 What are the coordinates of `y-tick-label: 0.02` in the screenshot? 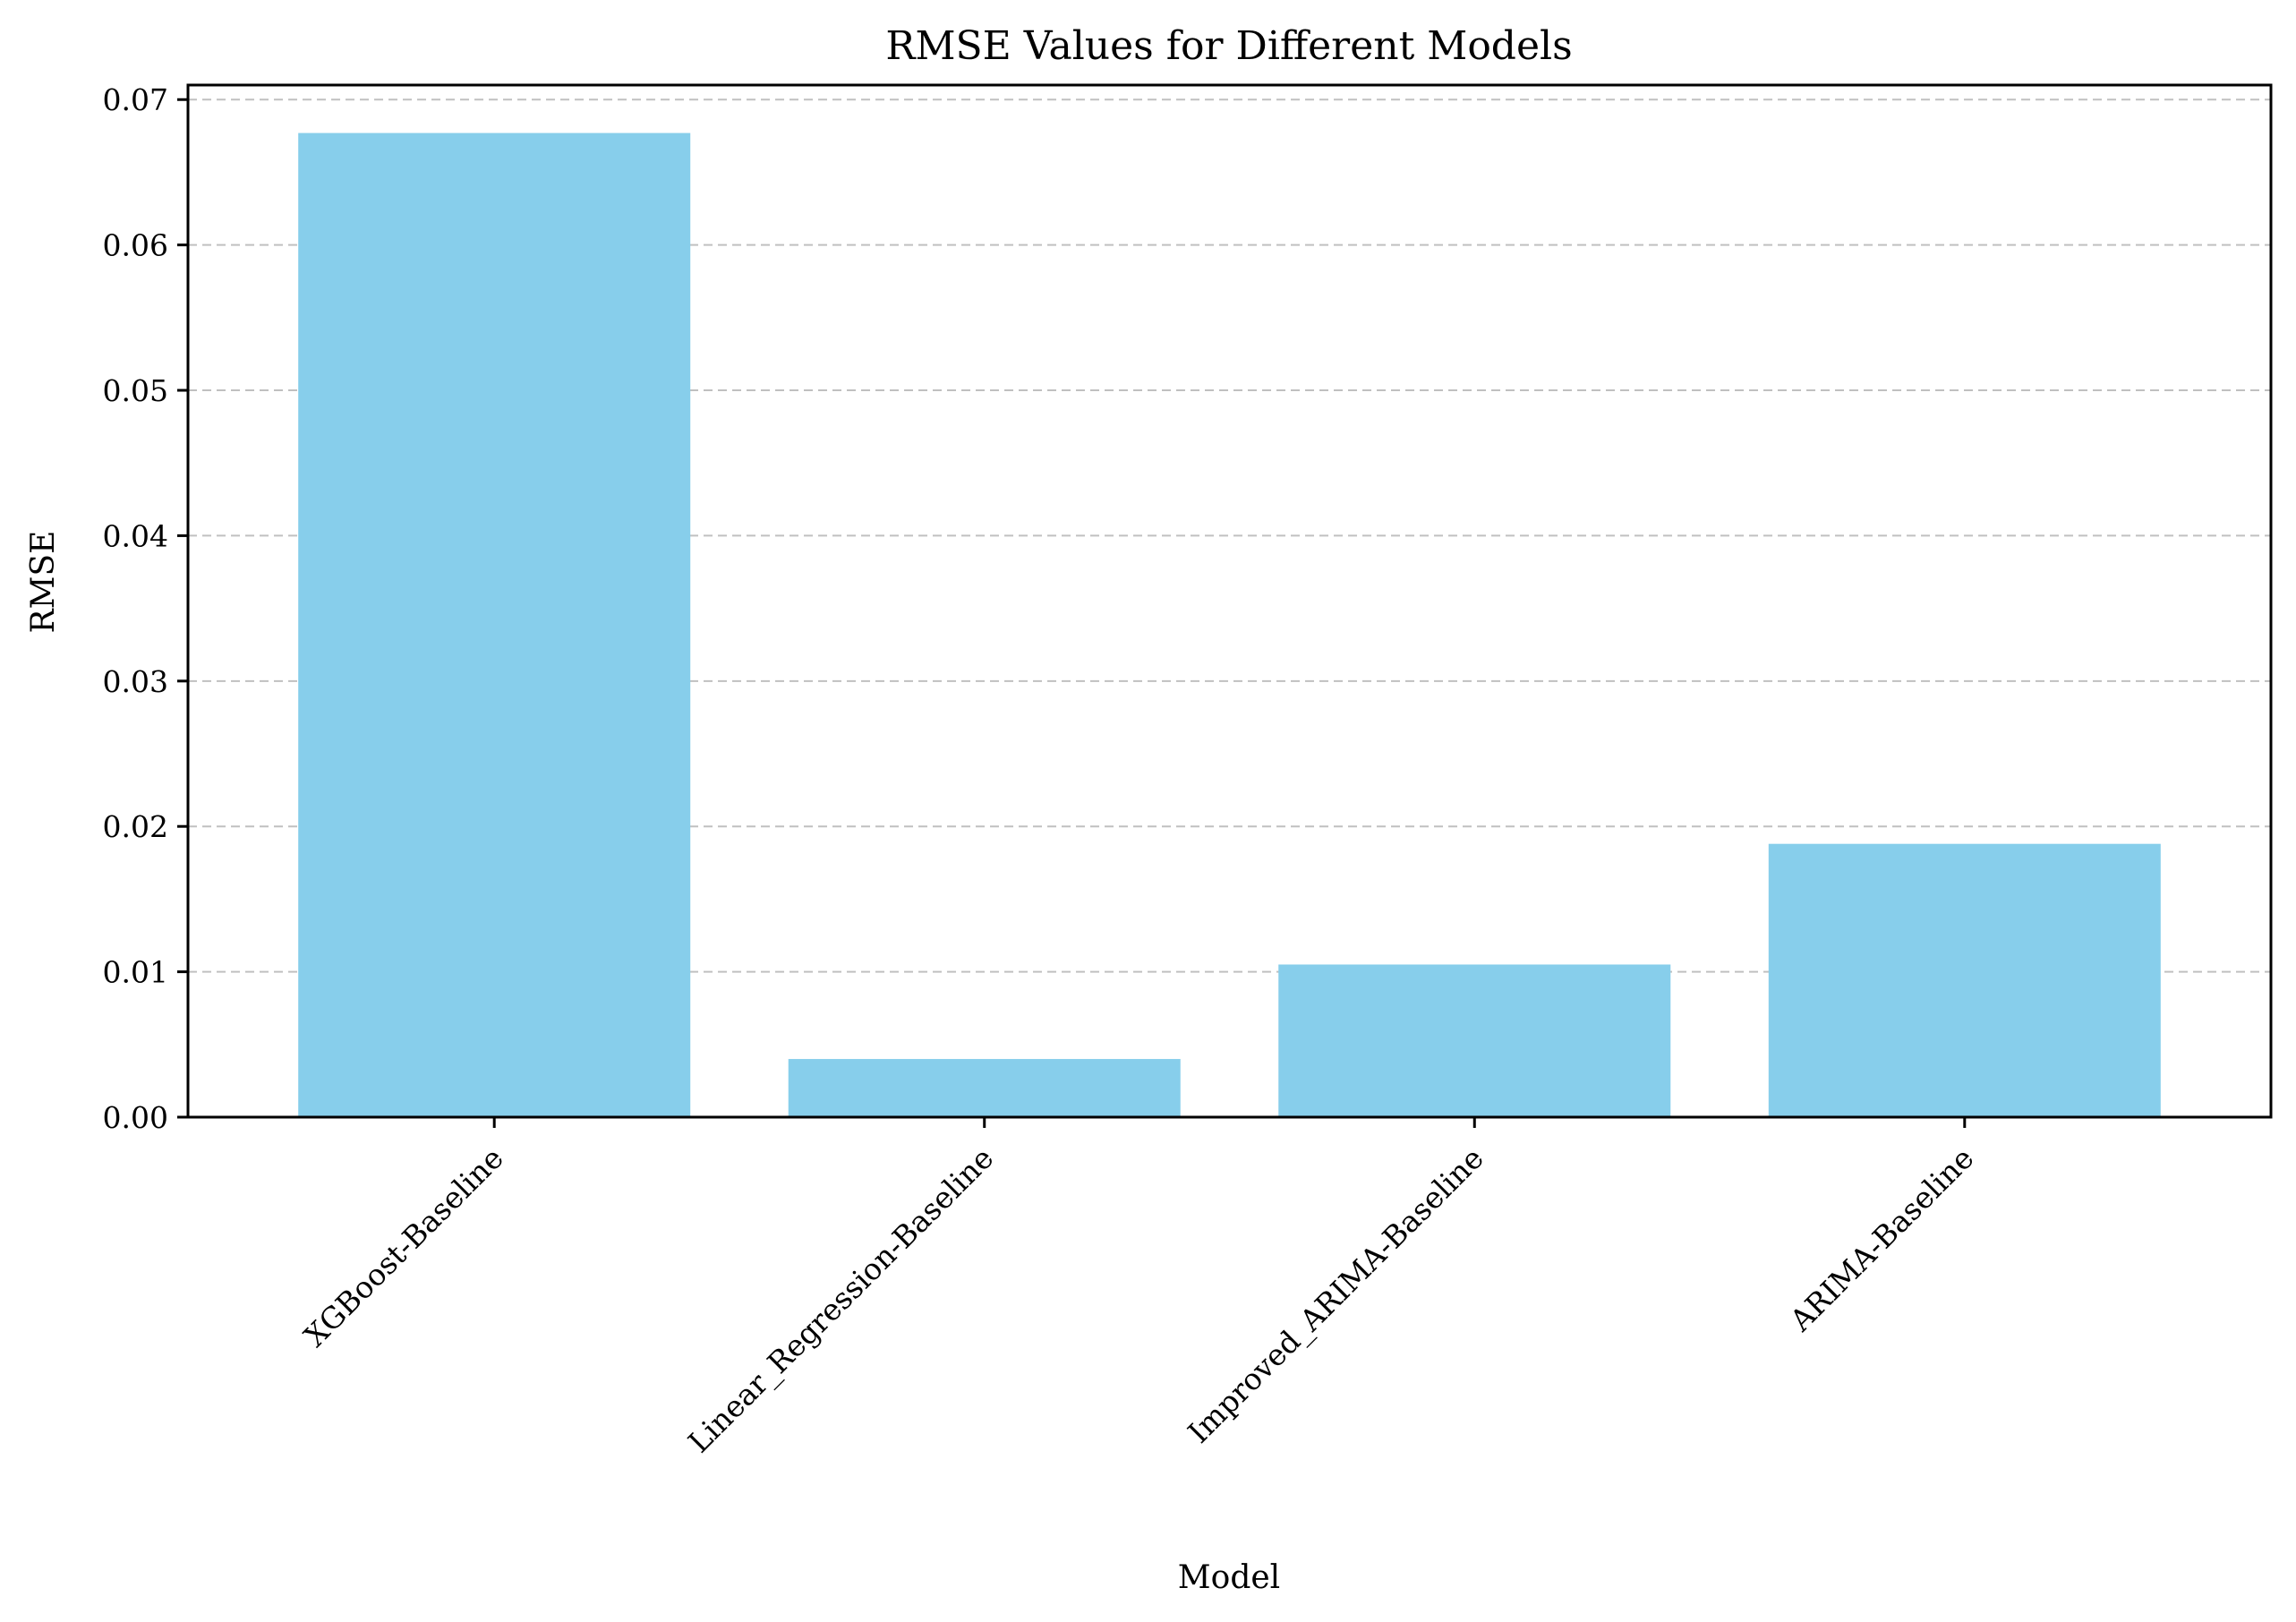 It's located at (135, 826).